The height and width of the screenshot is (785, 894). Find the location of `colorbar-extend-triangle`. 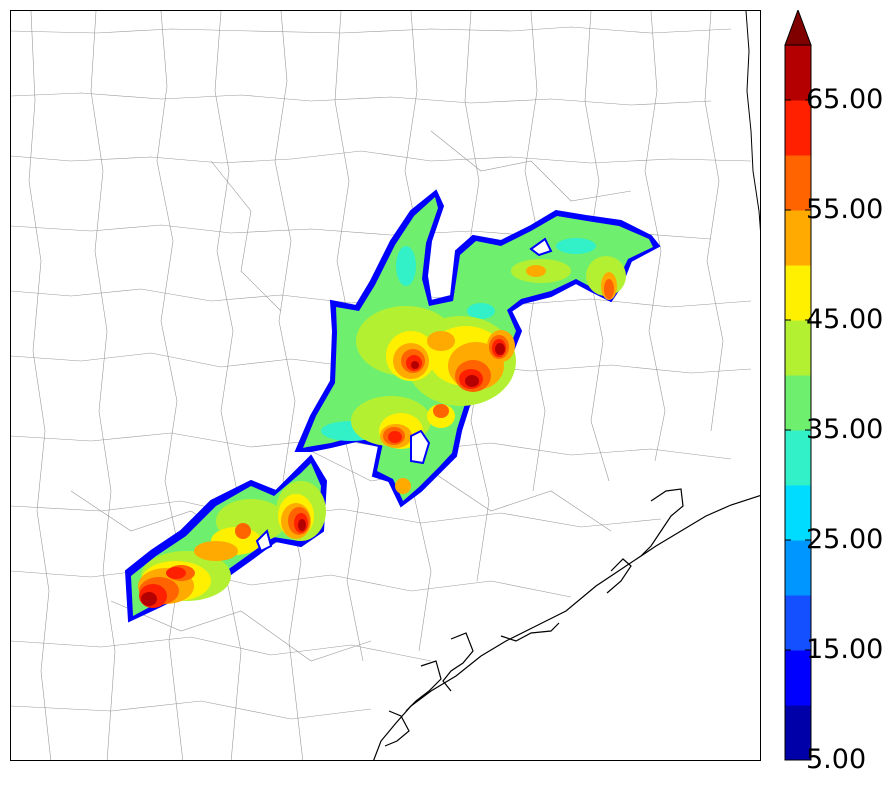

colorbar-extend-triangle is located at coordinates (798, 28).